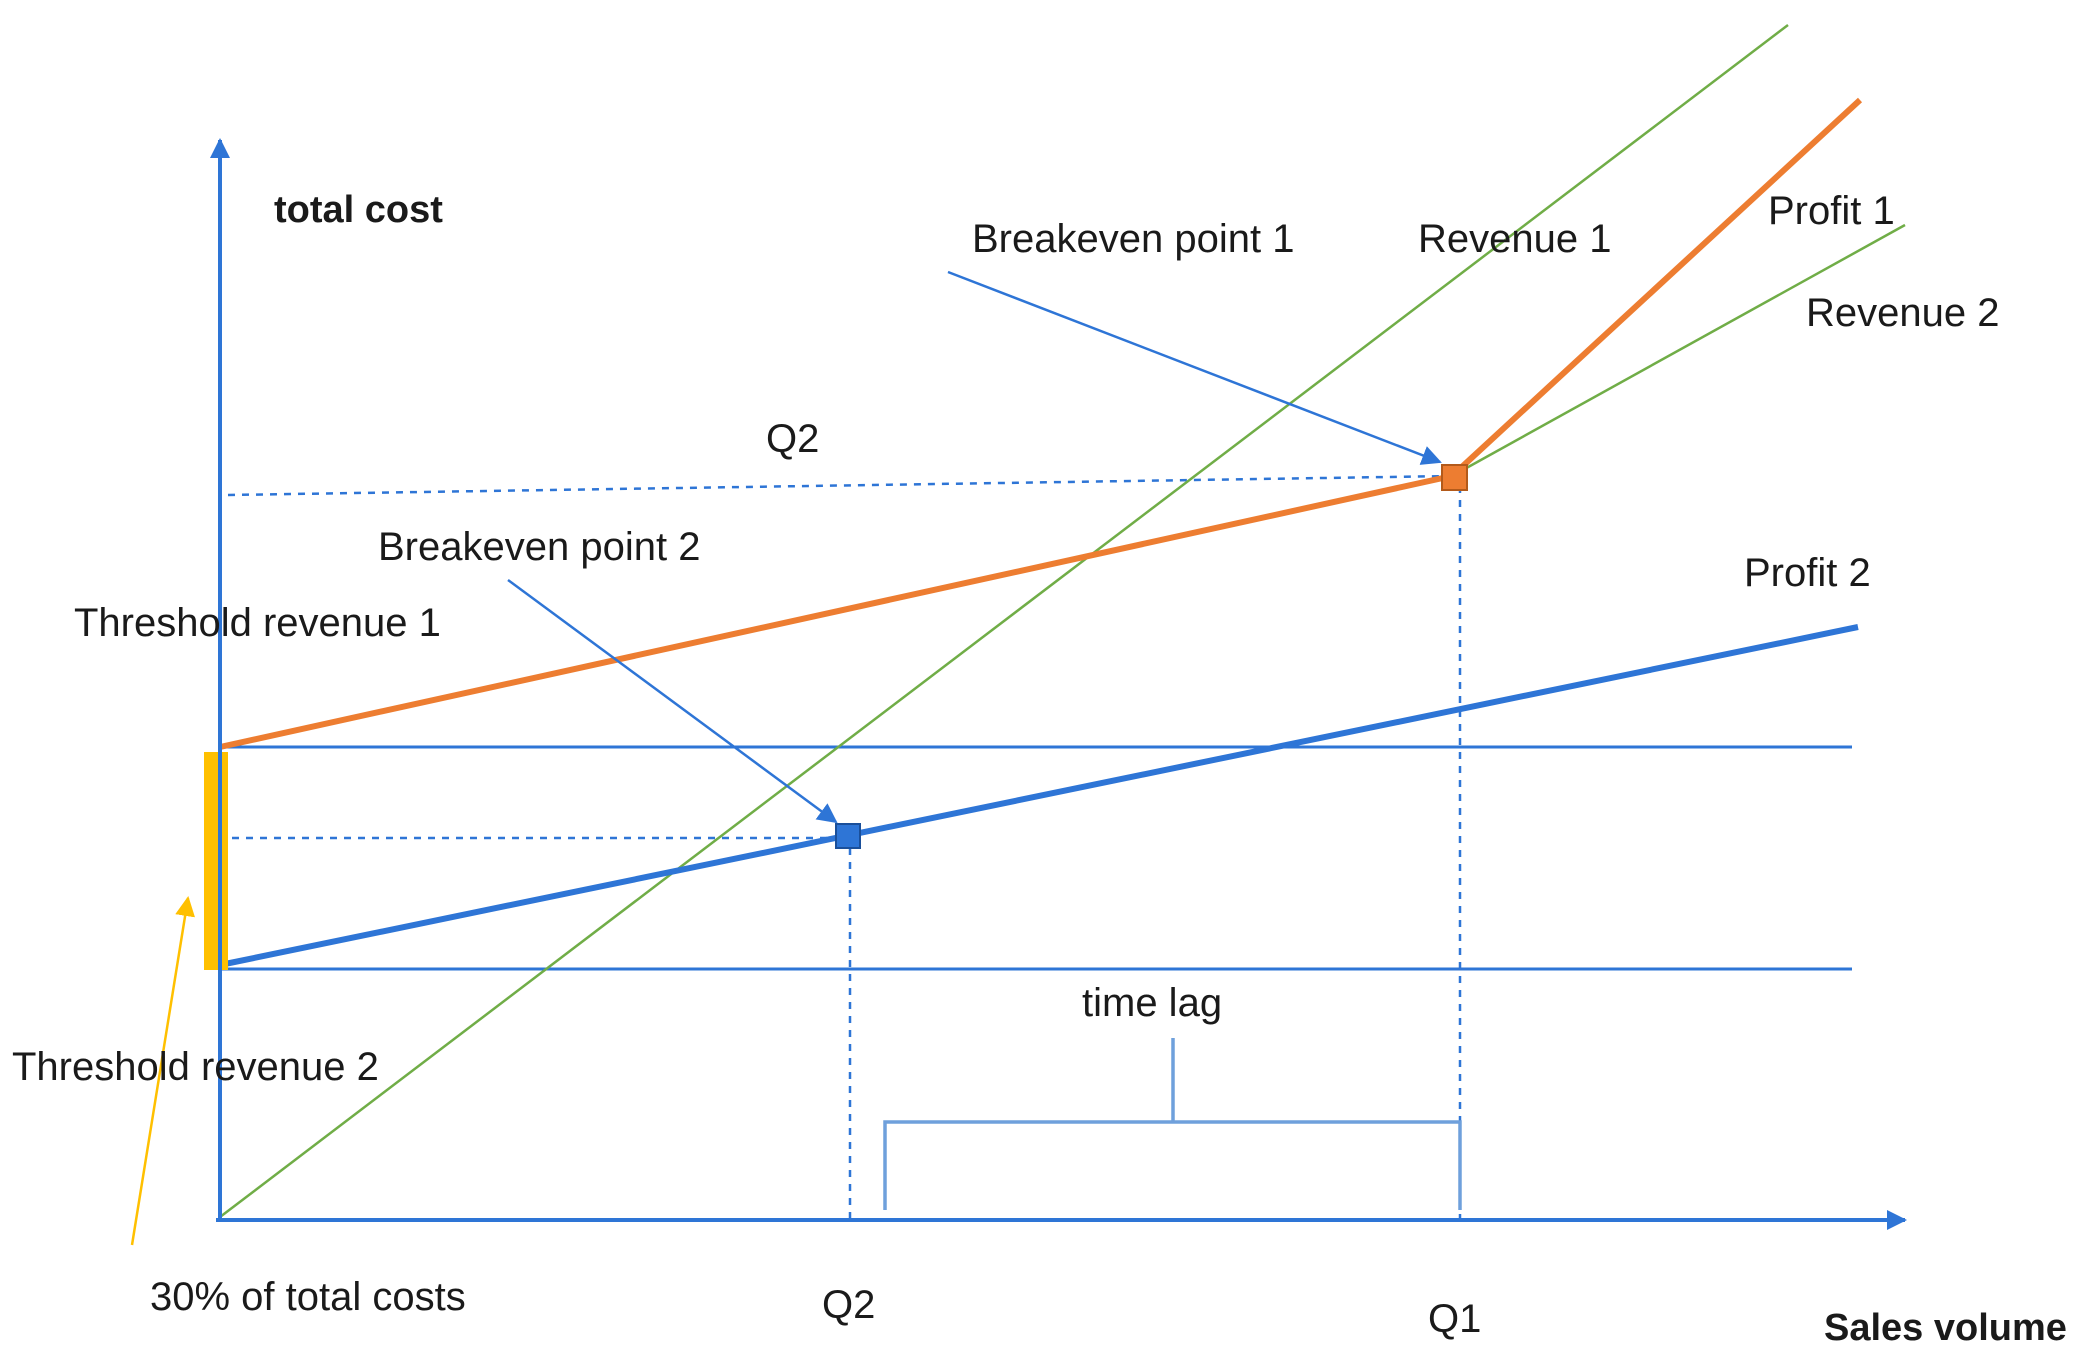  Describe the element at coordinates (792, 439) in the screenshot. I see `q2-top-label: Q2` at that location.